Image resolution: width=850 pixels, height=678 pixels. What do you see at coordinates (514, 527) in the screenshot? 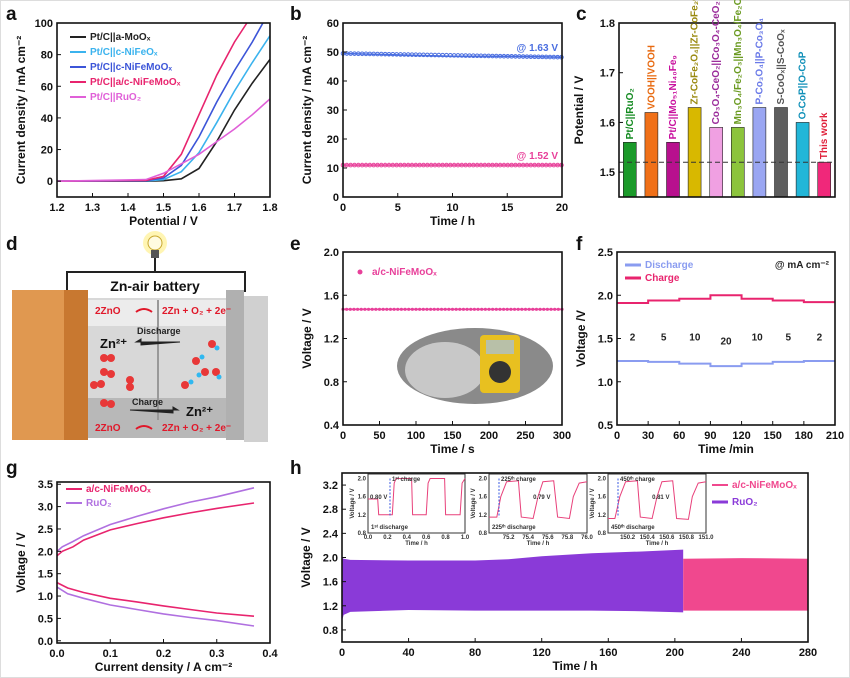
I see `discharge-note: 225ᵗʰ discharge` at bounding box center [514, 527].